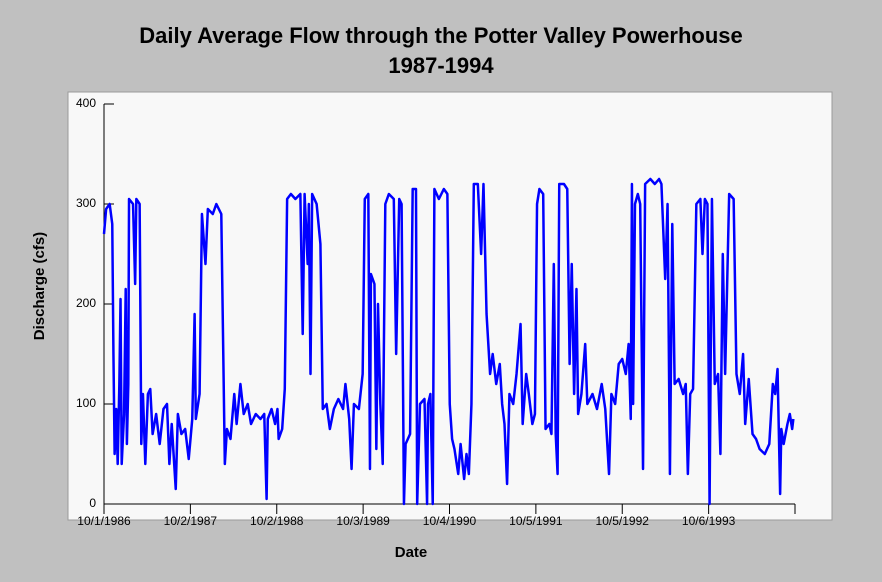 This screenshot has width=882, height=582. Describe the element at coordinates (86, 203) in the screenshot. I see `y-tick-label: 300` at that location.